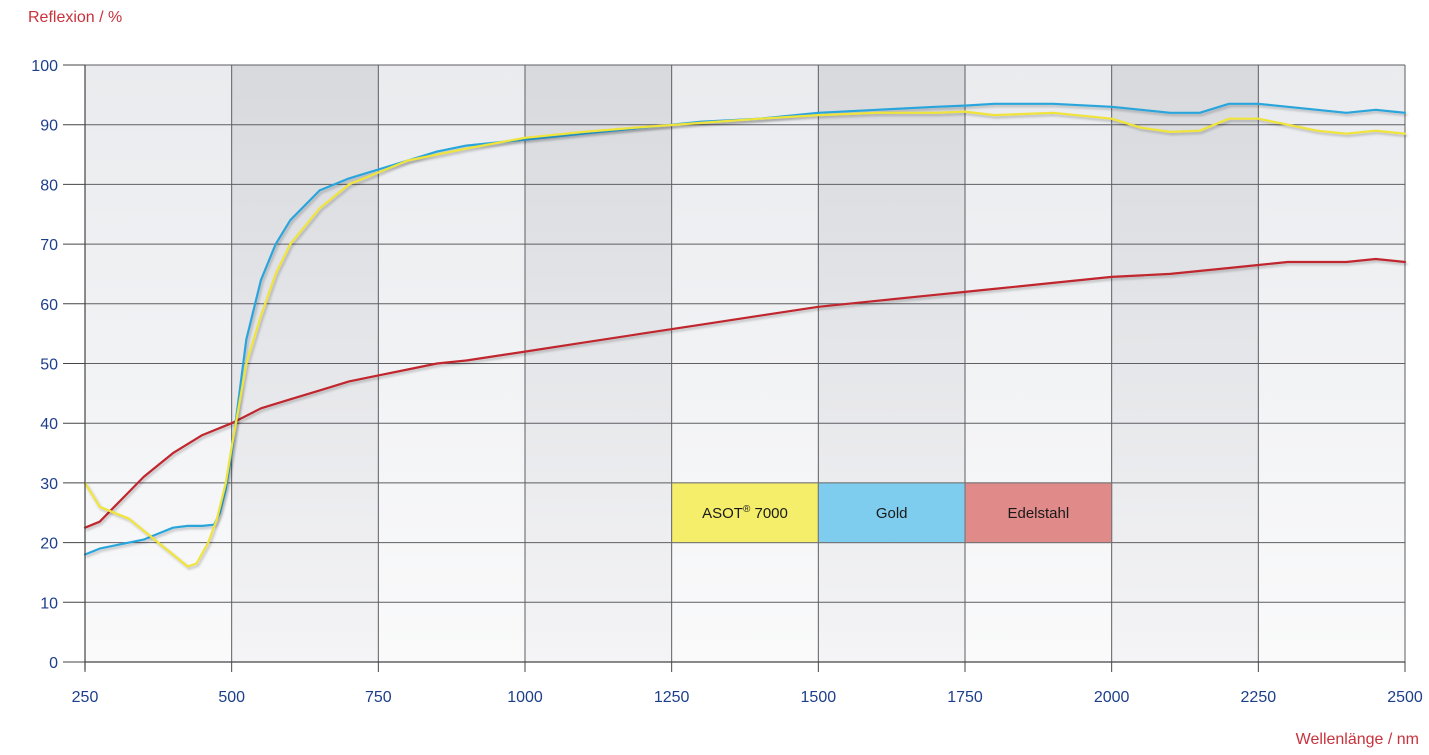 The image size is (1429, 755). What do you see at coordinates (1112, 697) in the screenshot?
I see `x-tick-label: 2000` at bounding box center [1112, 697].